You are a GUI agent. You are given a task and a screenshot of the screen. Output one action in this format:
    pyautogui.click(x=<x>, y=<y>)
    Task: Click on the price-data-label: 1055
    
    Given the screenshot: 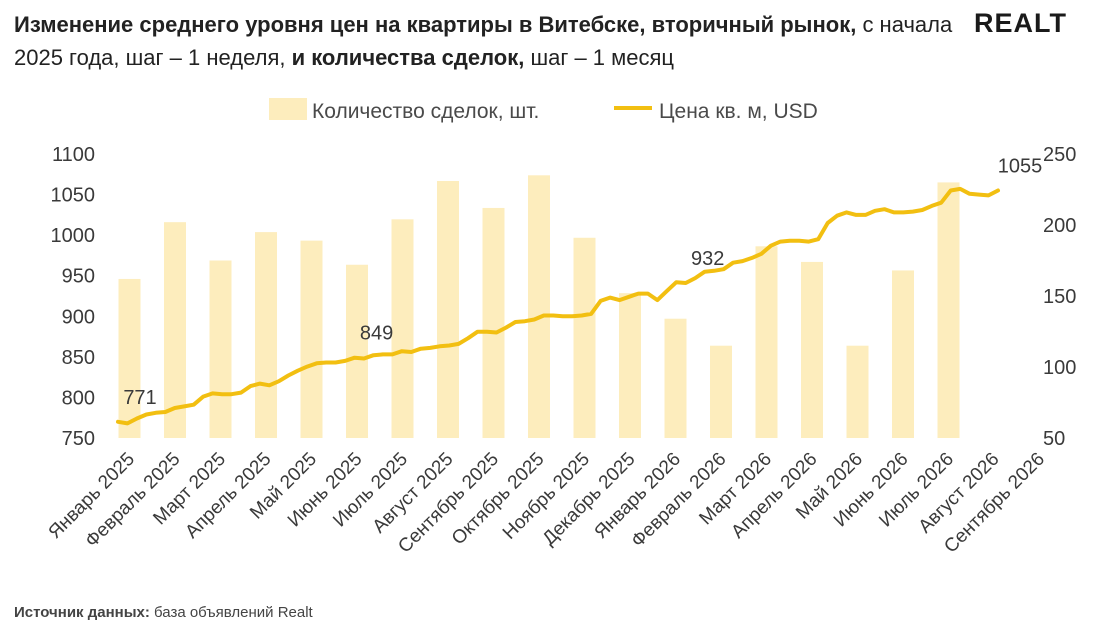 What is the action you would take?
    pyautogui.click(x=1020, y=167)
    